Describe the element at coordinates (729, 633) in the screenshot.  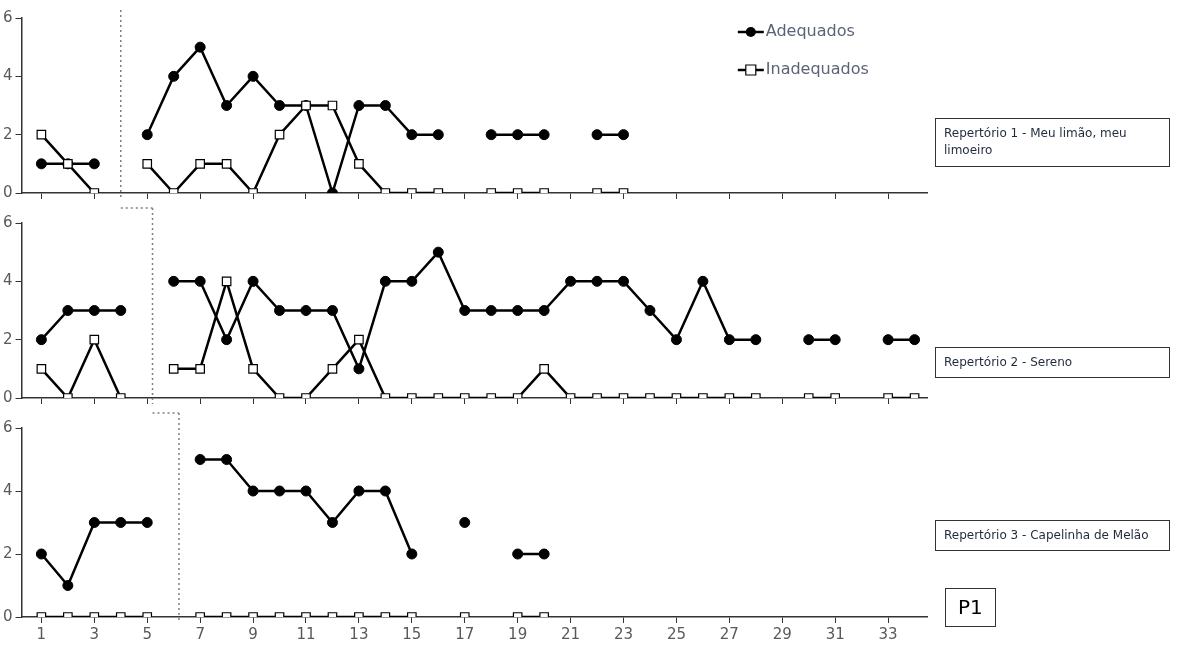
I see `x-tick-label: 27` at that location.